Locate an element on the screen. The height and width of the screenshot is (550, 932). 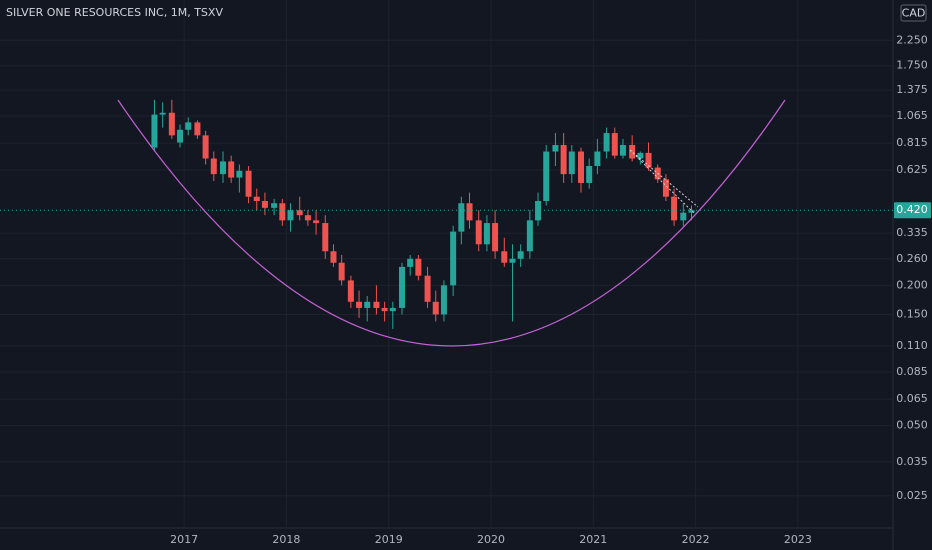
y-tick-label: 1.065 is located at coordinates (912, 115).